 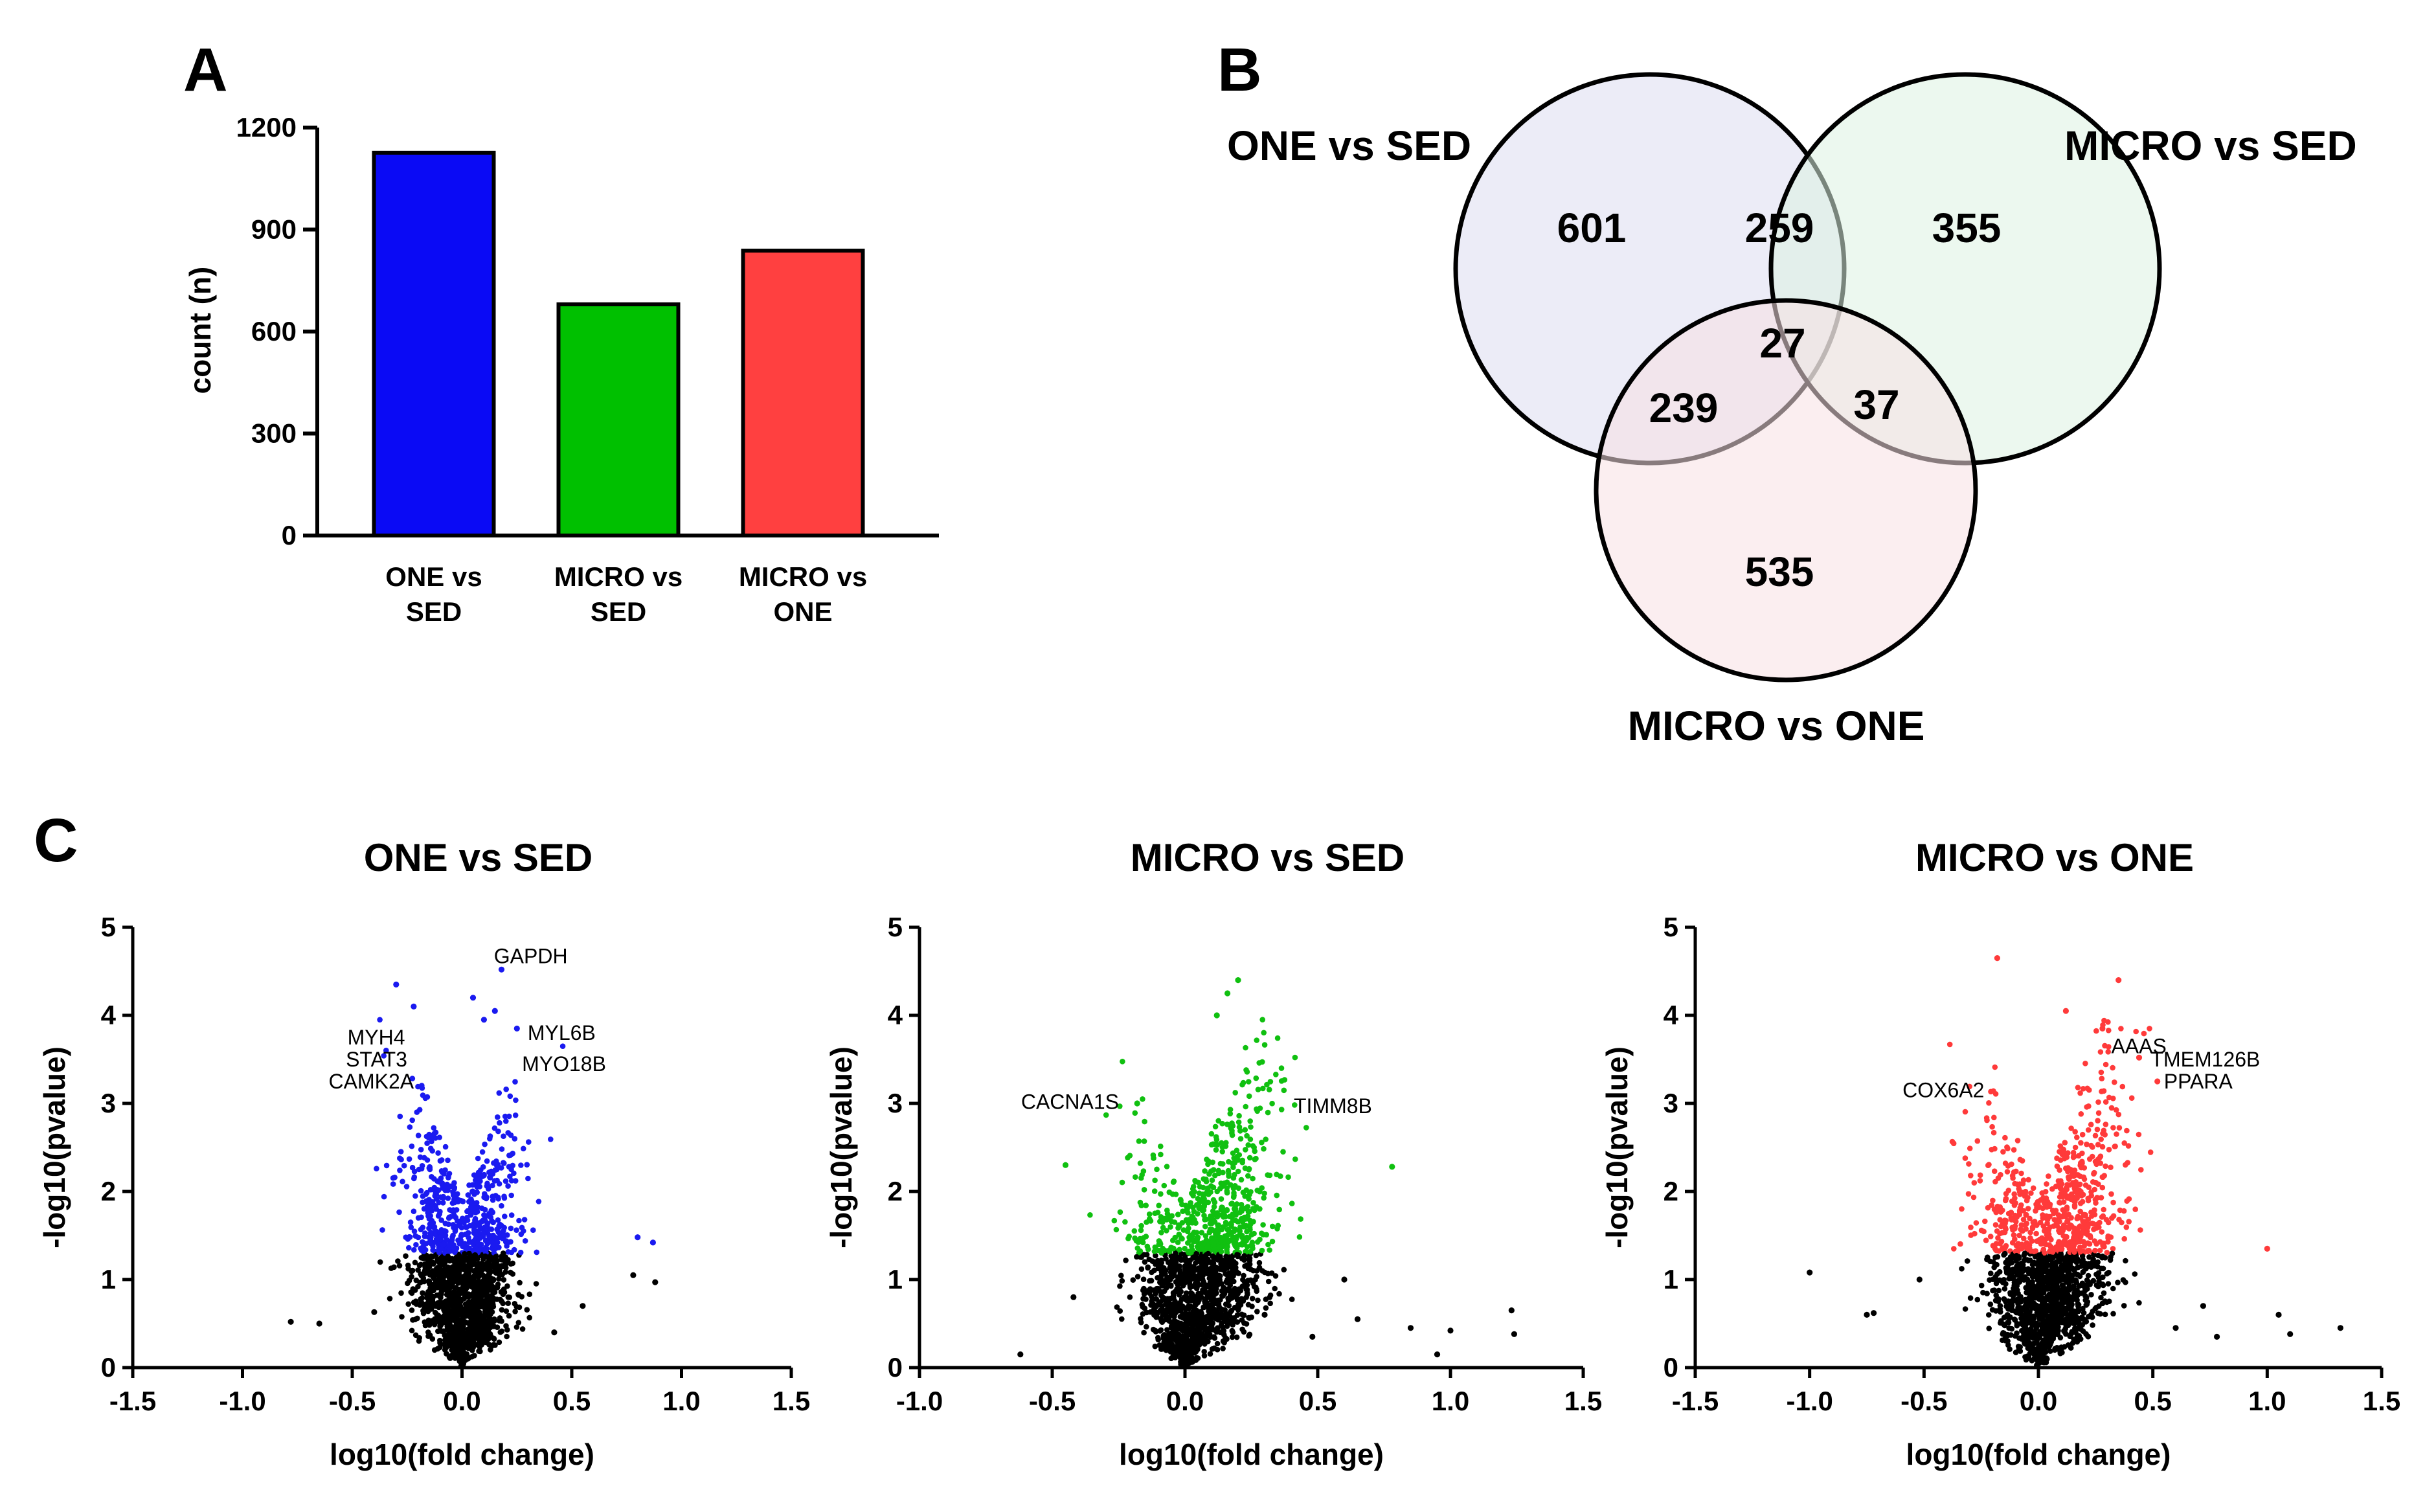 I want to click on bar-category-label-0-0: ONE vs, so click(x=433, y=576).